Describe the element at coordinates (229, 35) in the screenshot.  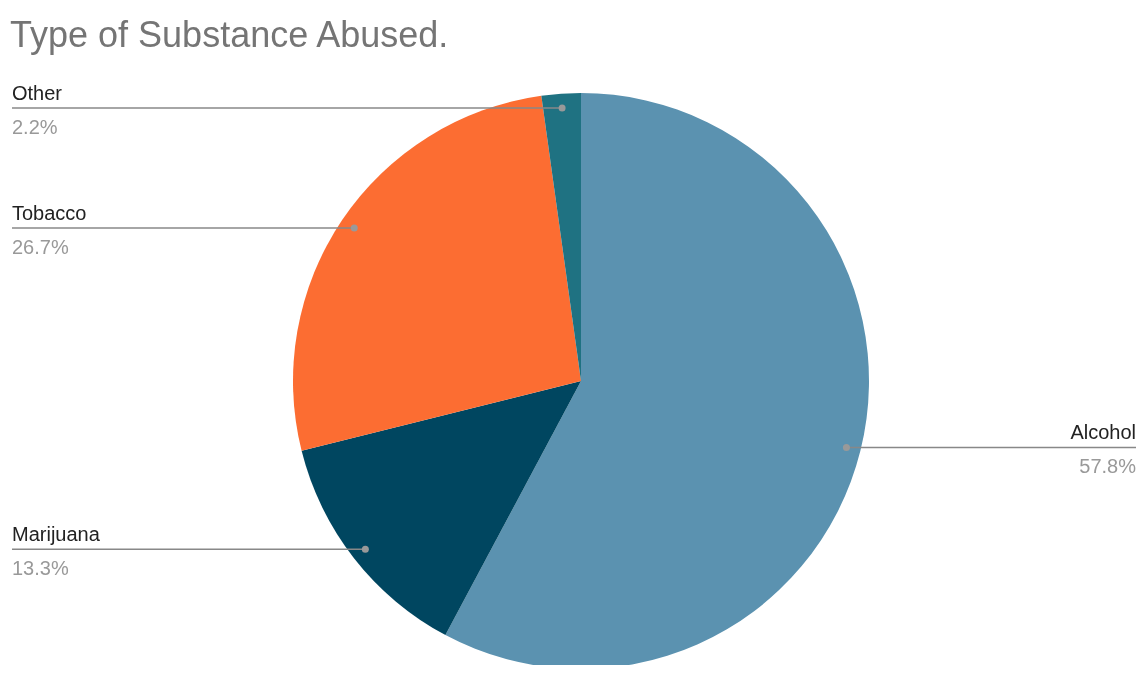
I see `chart-title: Type of Substance Abused.` at that location.